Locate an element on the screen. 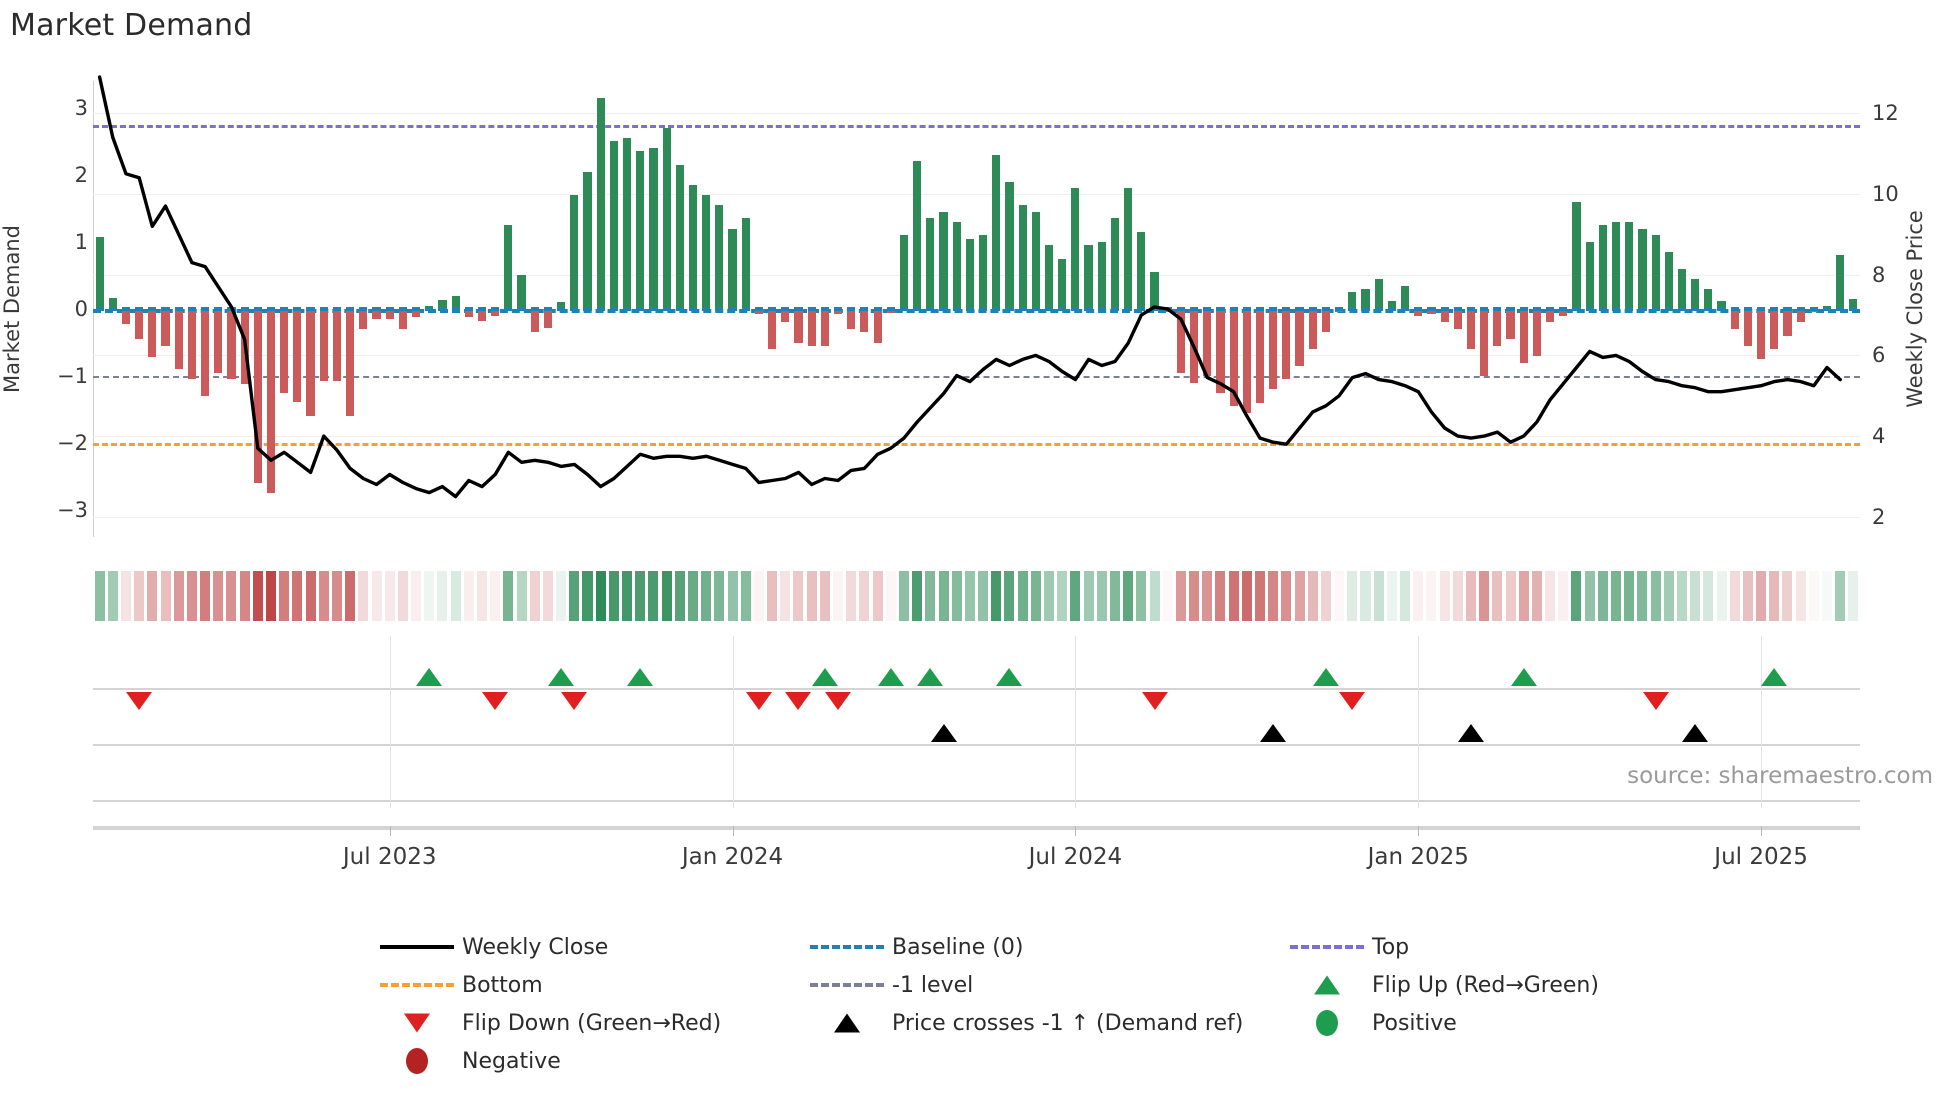  marker-grid-tick is located at coordinates (733, 722).